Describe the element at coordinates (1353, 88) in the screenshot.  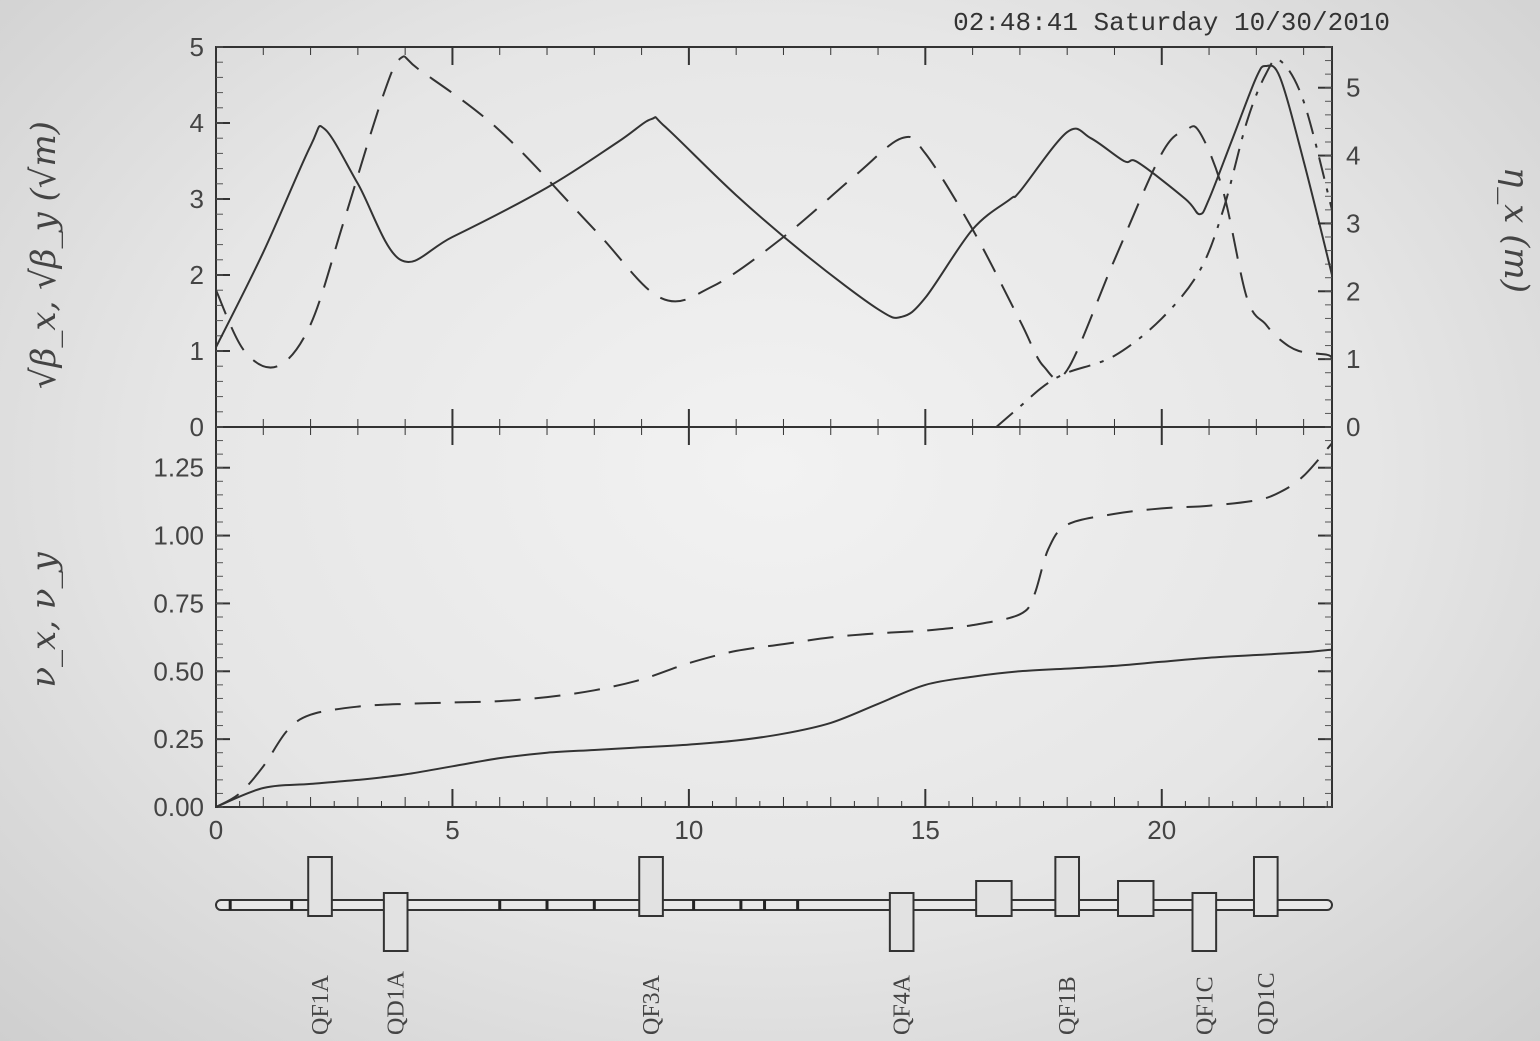
I see `top-right-tick-label: 5` at that location.